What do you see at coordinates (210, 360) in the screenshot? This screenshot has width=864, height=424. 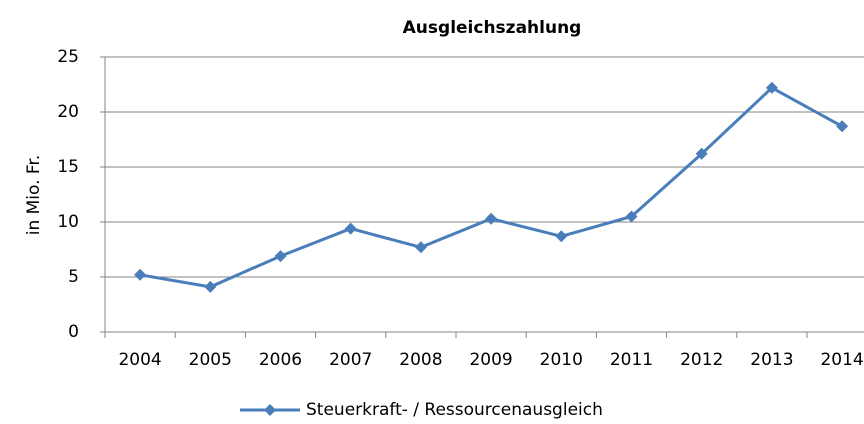 I see `x-tick-label: 2005` at bounding box center [210, 360].